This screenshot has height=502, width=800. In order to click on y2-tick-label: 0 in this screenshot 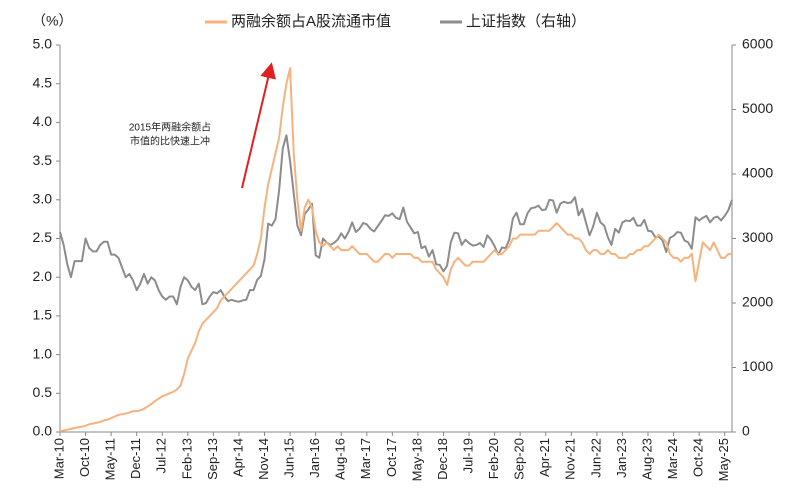, I will do `click(746, 431)`.